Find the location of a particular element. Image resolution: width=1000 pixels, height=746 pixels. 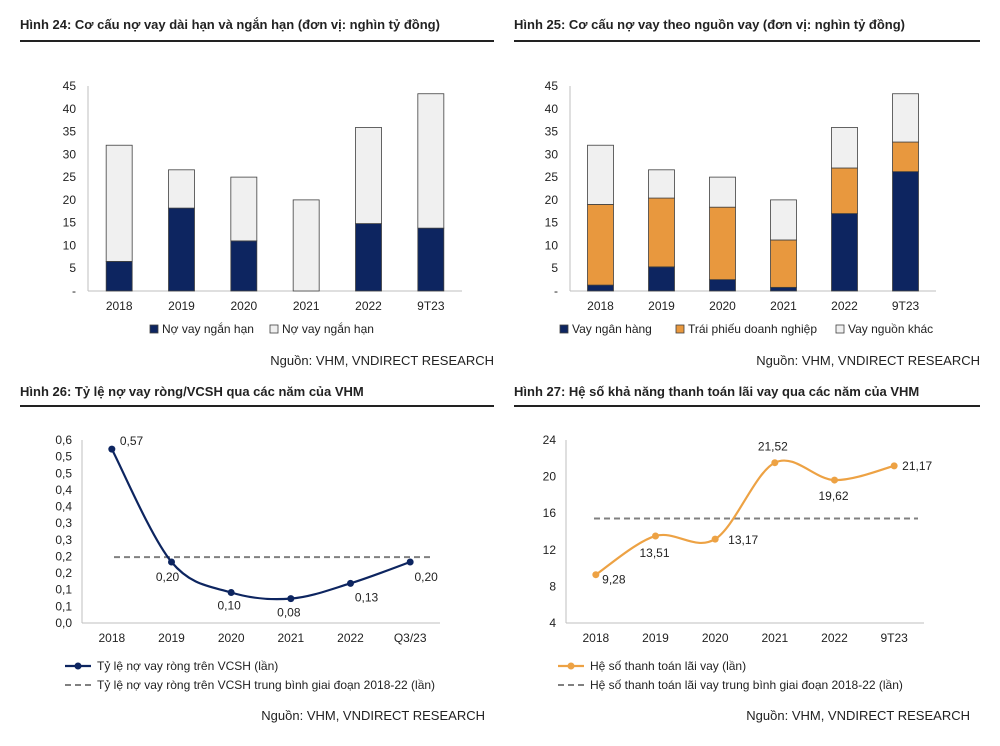

fig27-x-tick-label: 2021 is located at coordinates (774, 638).